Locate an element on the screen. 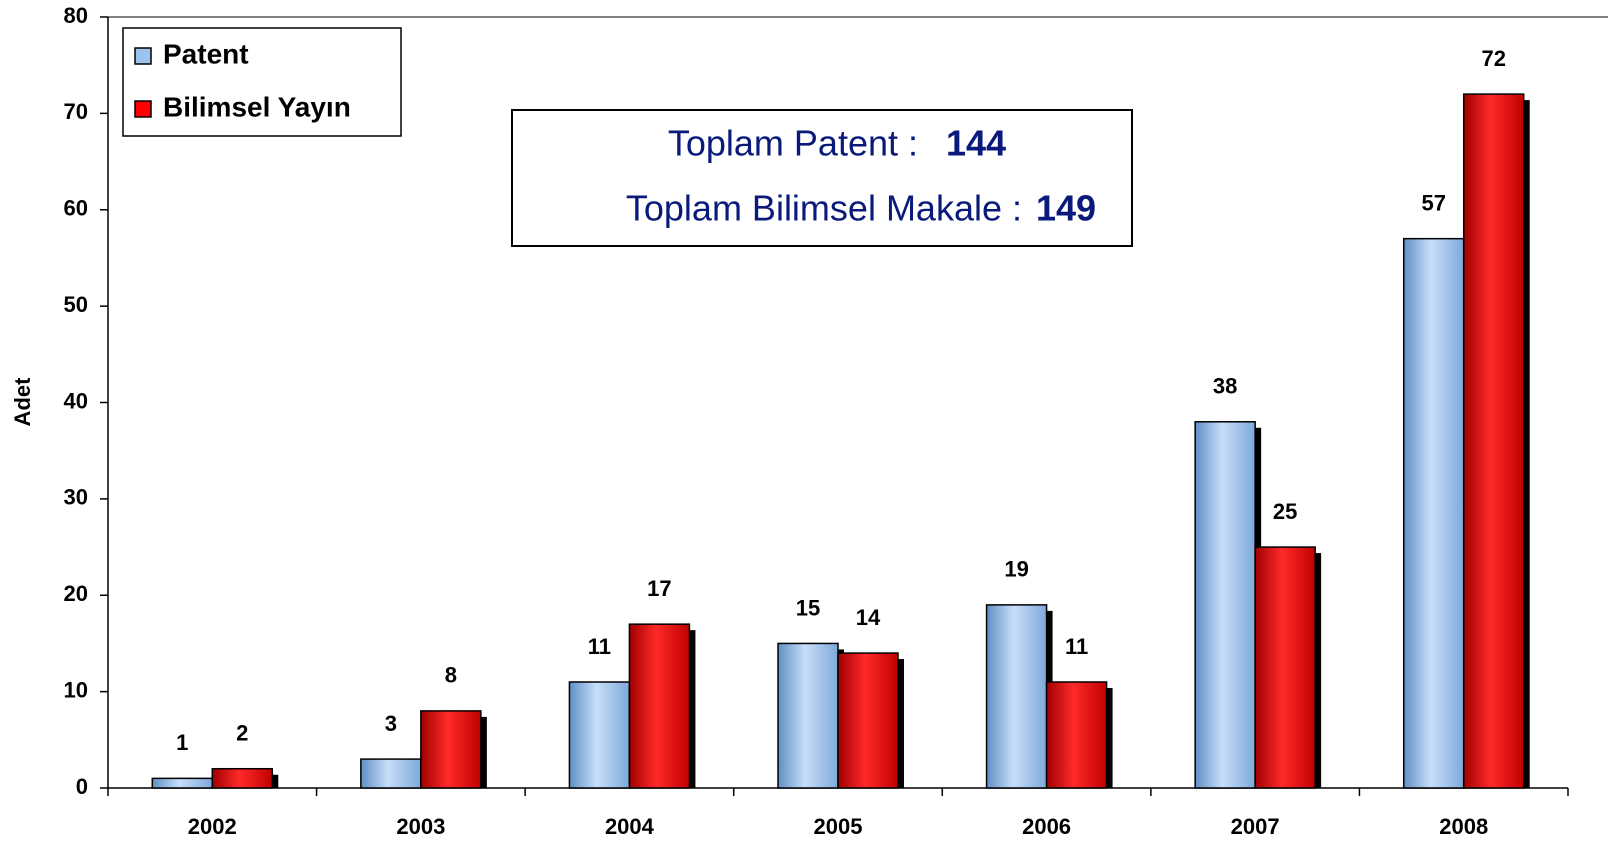 This screenshot has height=866, width=1608. data-label: 25 is located at coordinates (1285, 511).